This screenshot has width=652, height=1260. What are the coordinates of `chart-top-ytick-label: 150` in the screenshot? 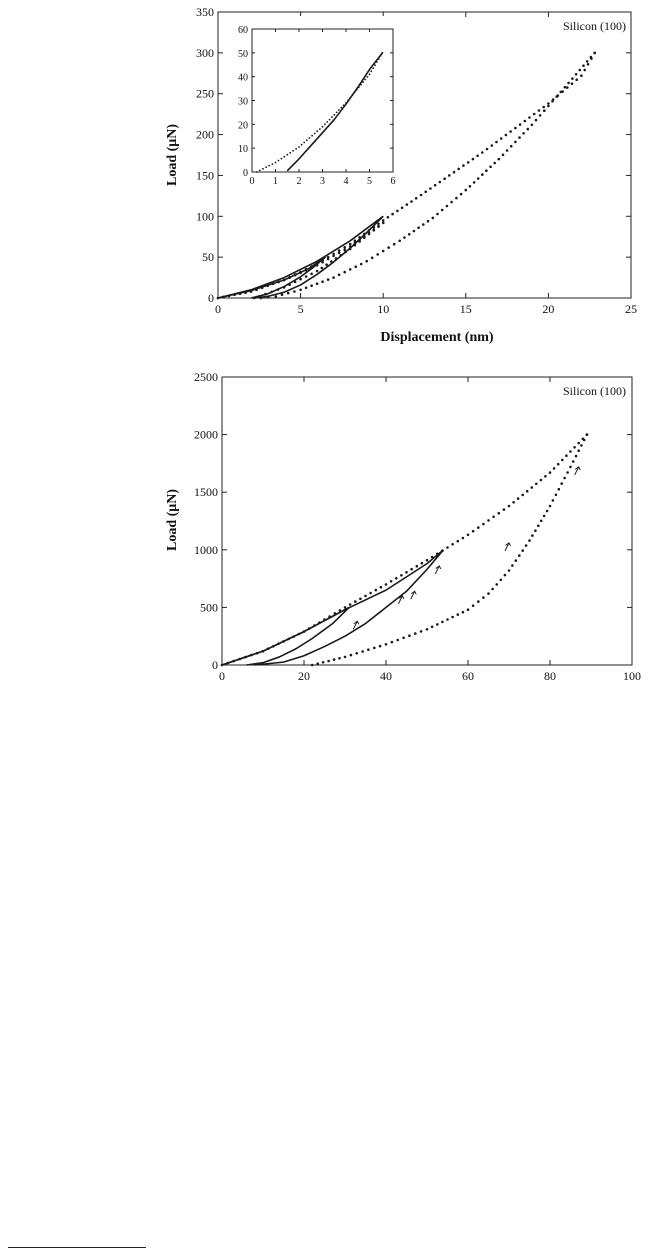 It's located at (205, 175).